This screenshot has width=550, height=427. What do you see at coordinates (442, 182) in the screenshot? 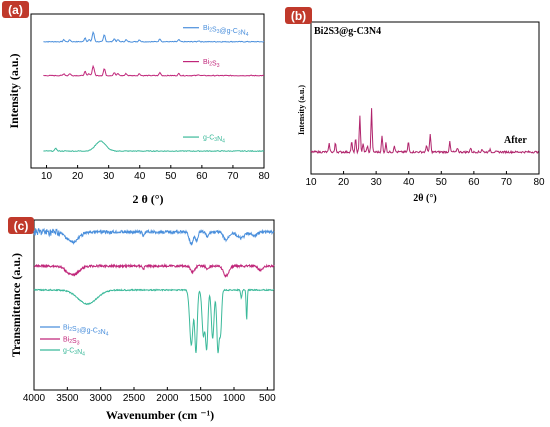
I see `panel-b-xtick-tick-label: 50` at bounding box center [442, 182].